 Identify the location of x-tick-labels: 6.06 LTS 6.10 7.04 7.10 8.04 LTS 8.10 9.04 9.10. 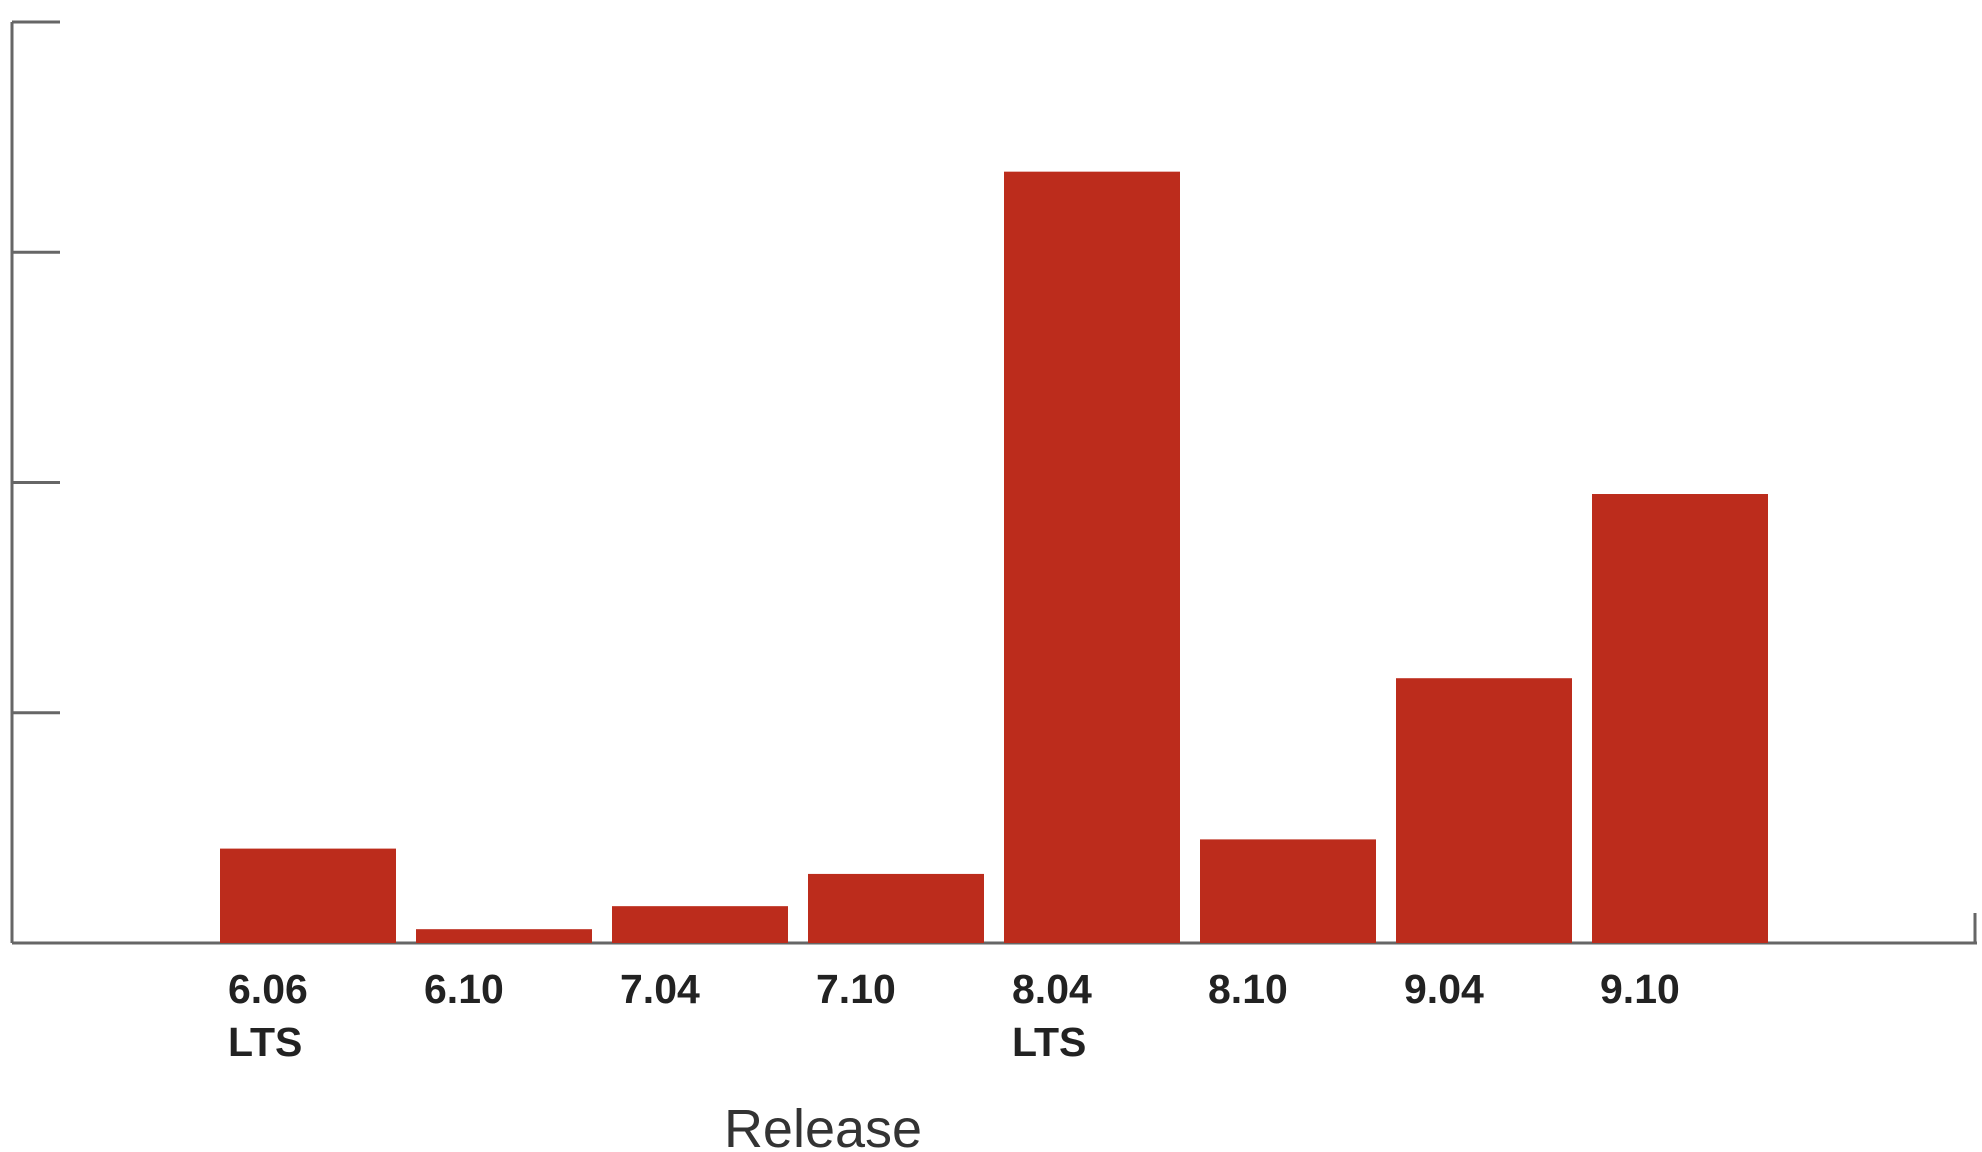
(954, 1015).